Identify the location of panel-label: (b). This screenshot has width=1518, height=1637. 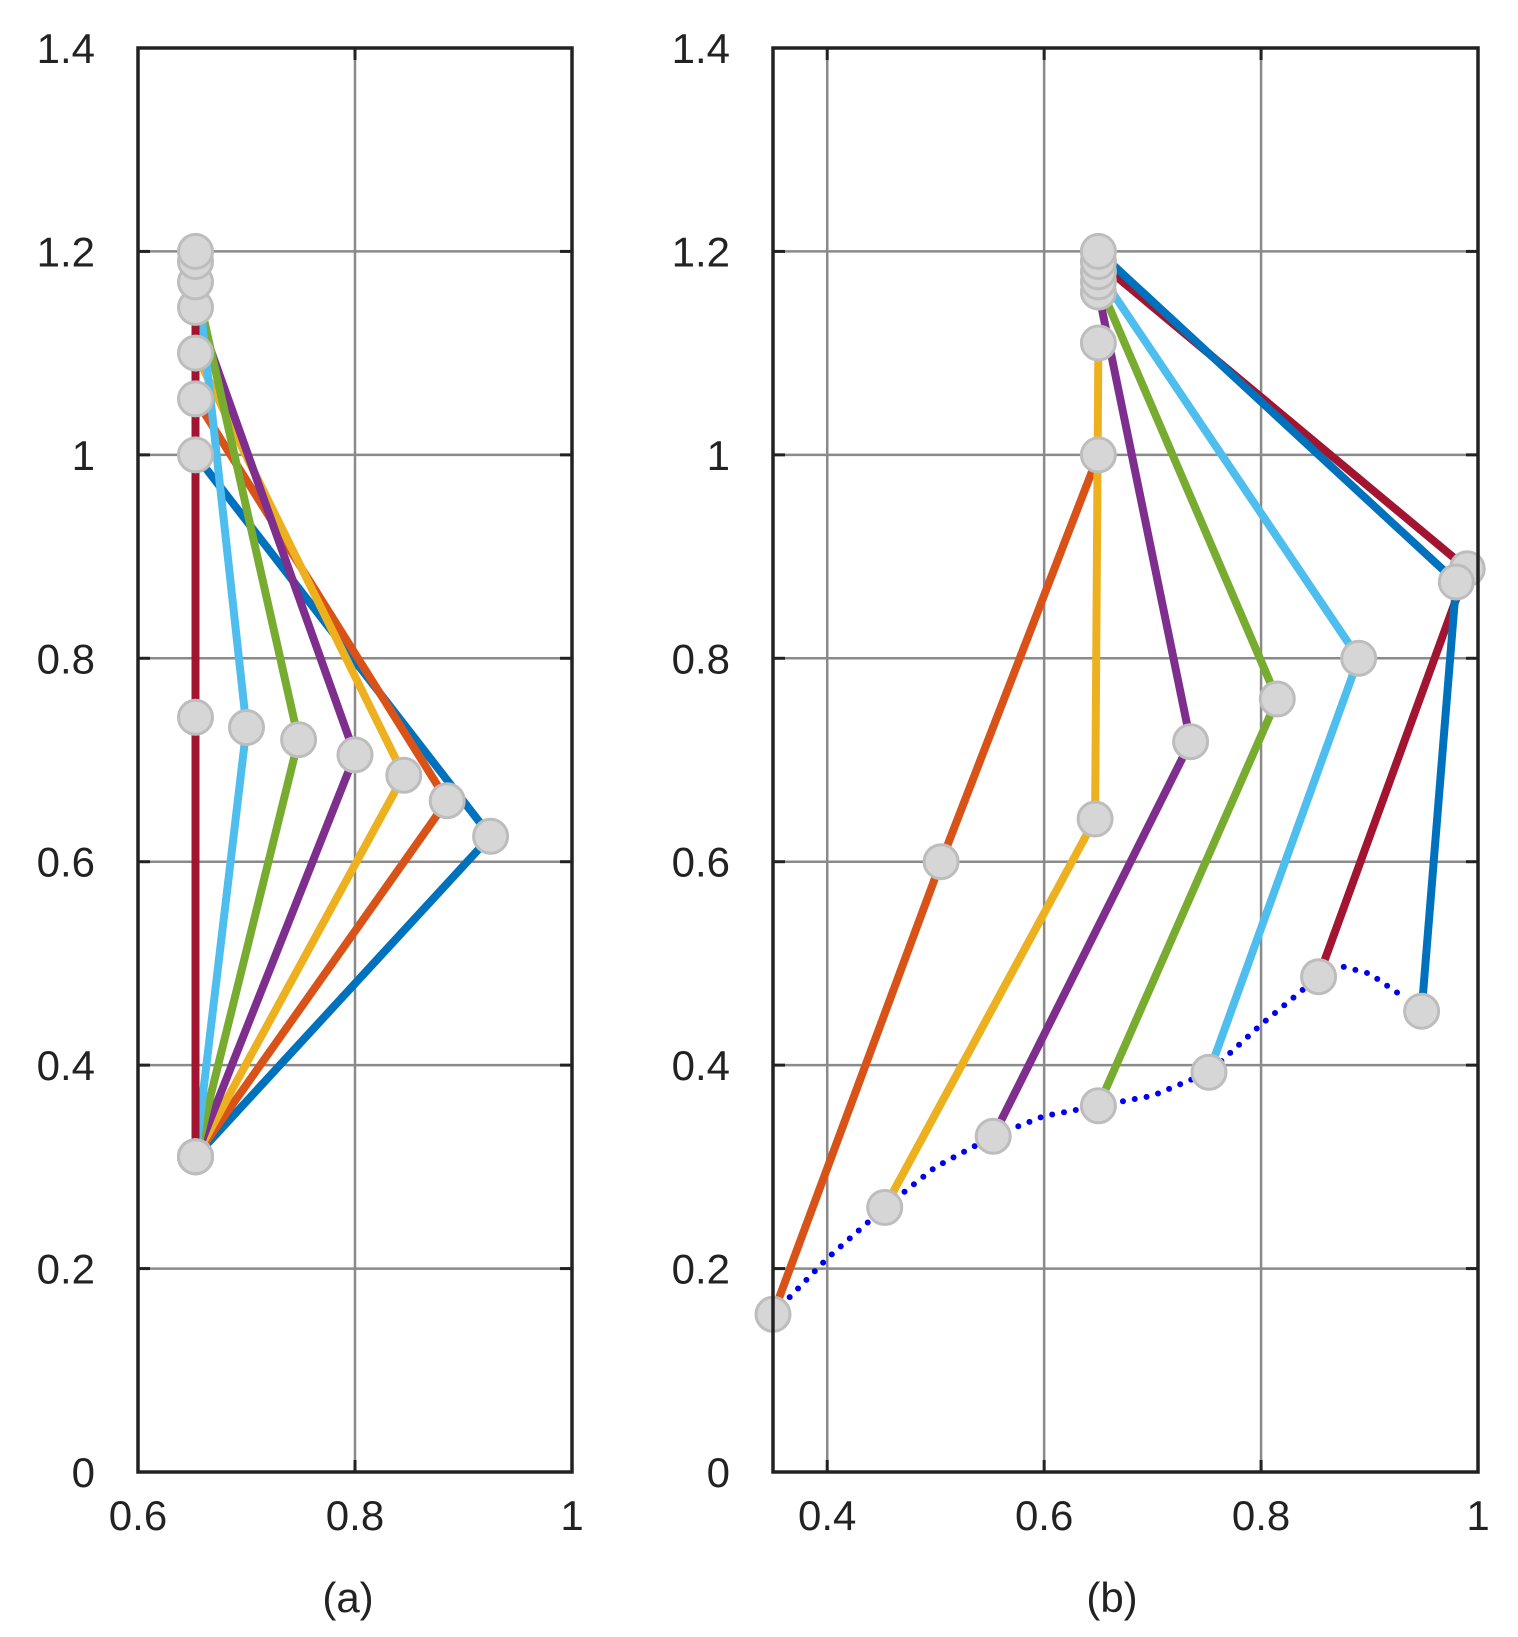
(1111, 1597).